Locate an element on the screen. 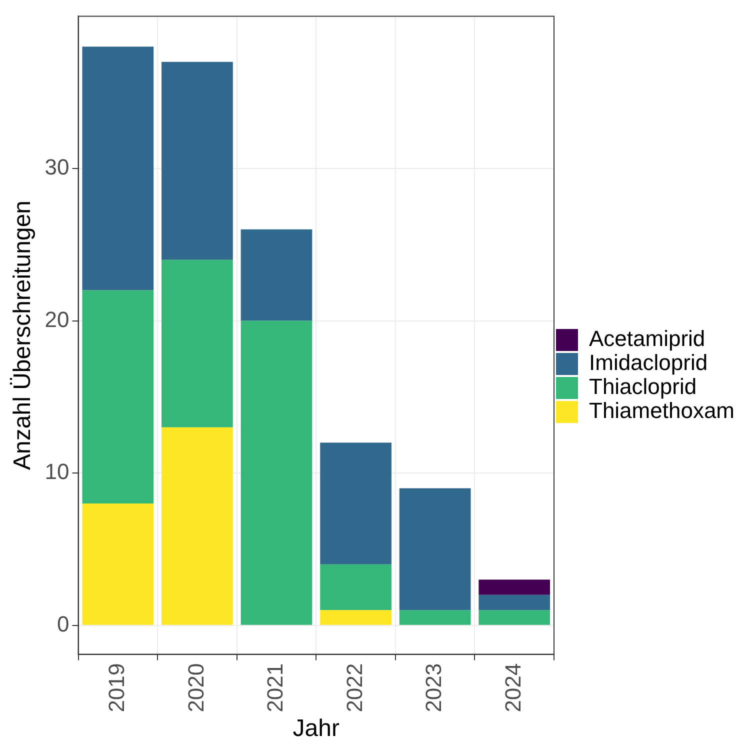 The width and height of the screenshot is (747, 749). legend-label: Imidacloprid is located at coordinates (648, 363).